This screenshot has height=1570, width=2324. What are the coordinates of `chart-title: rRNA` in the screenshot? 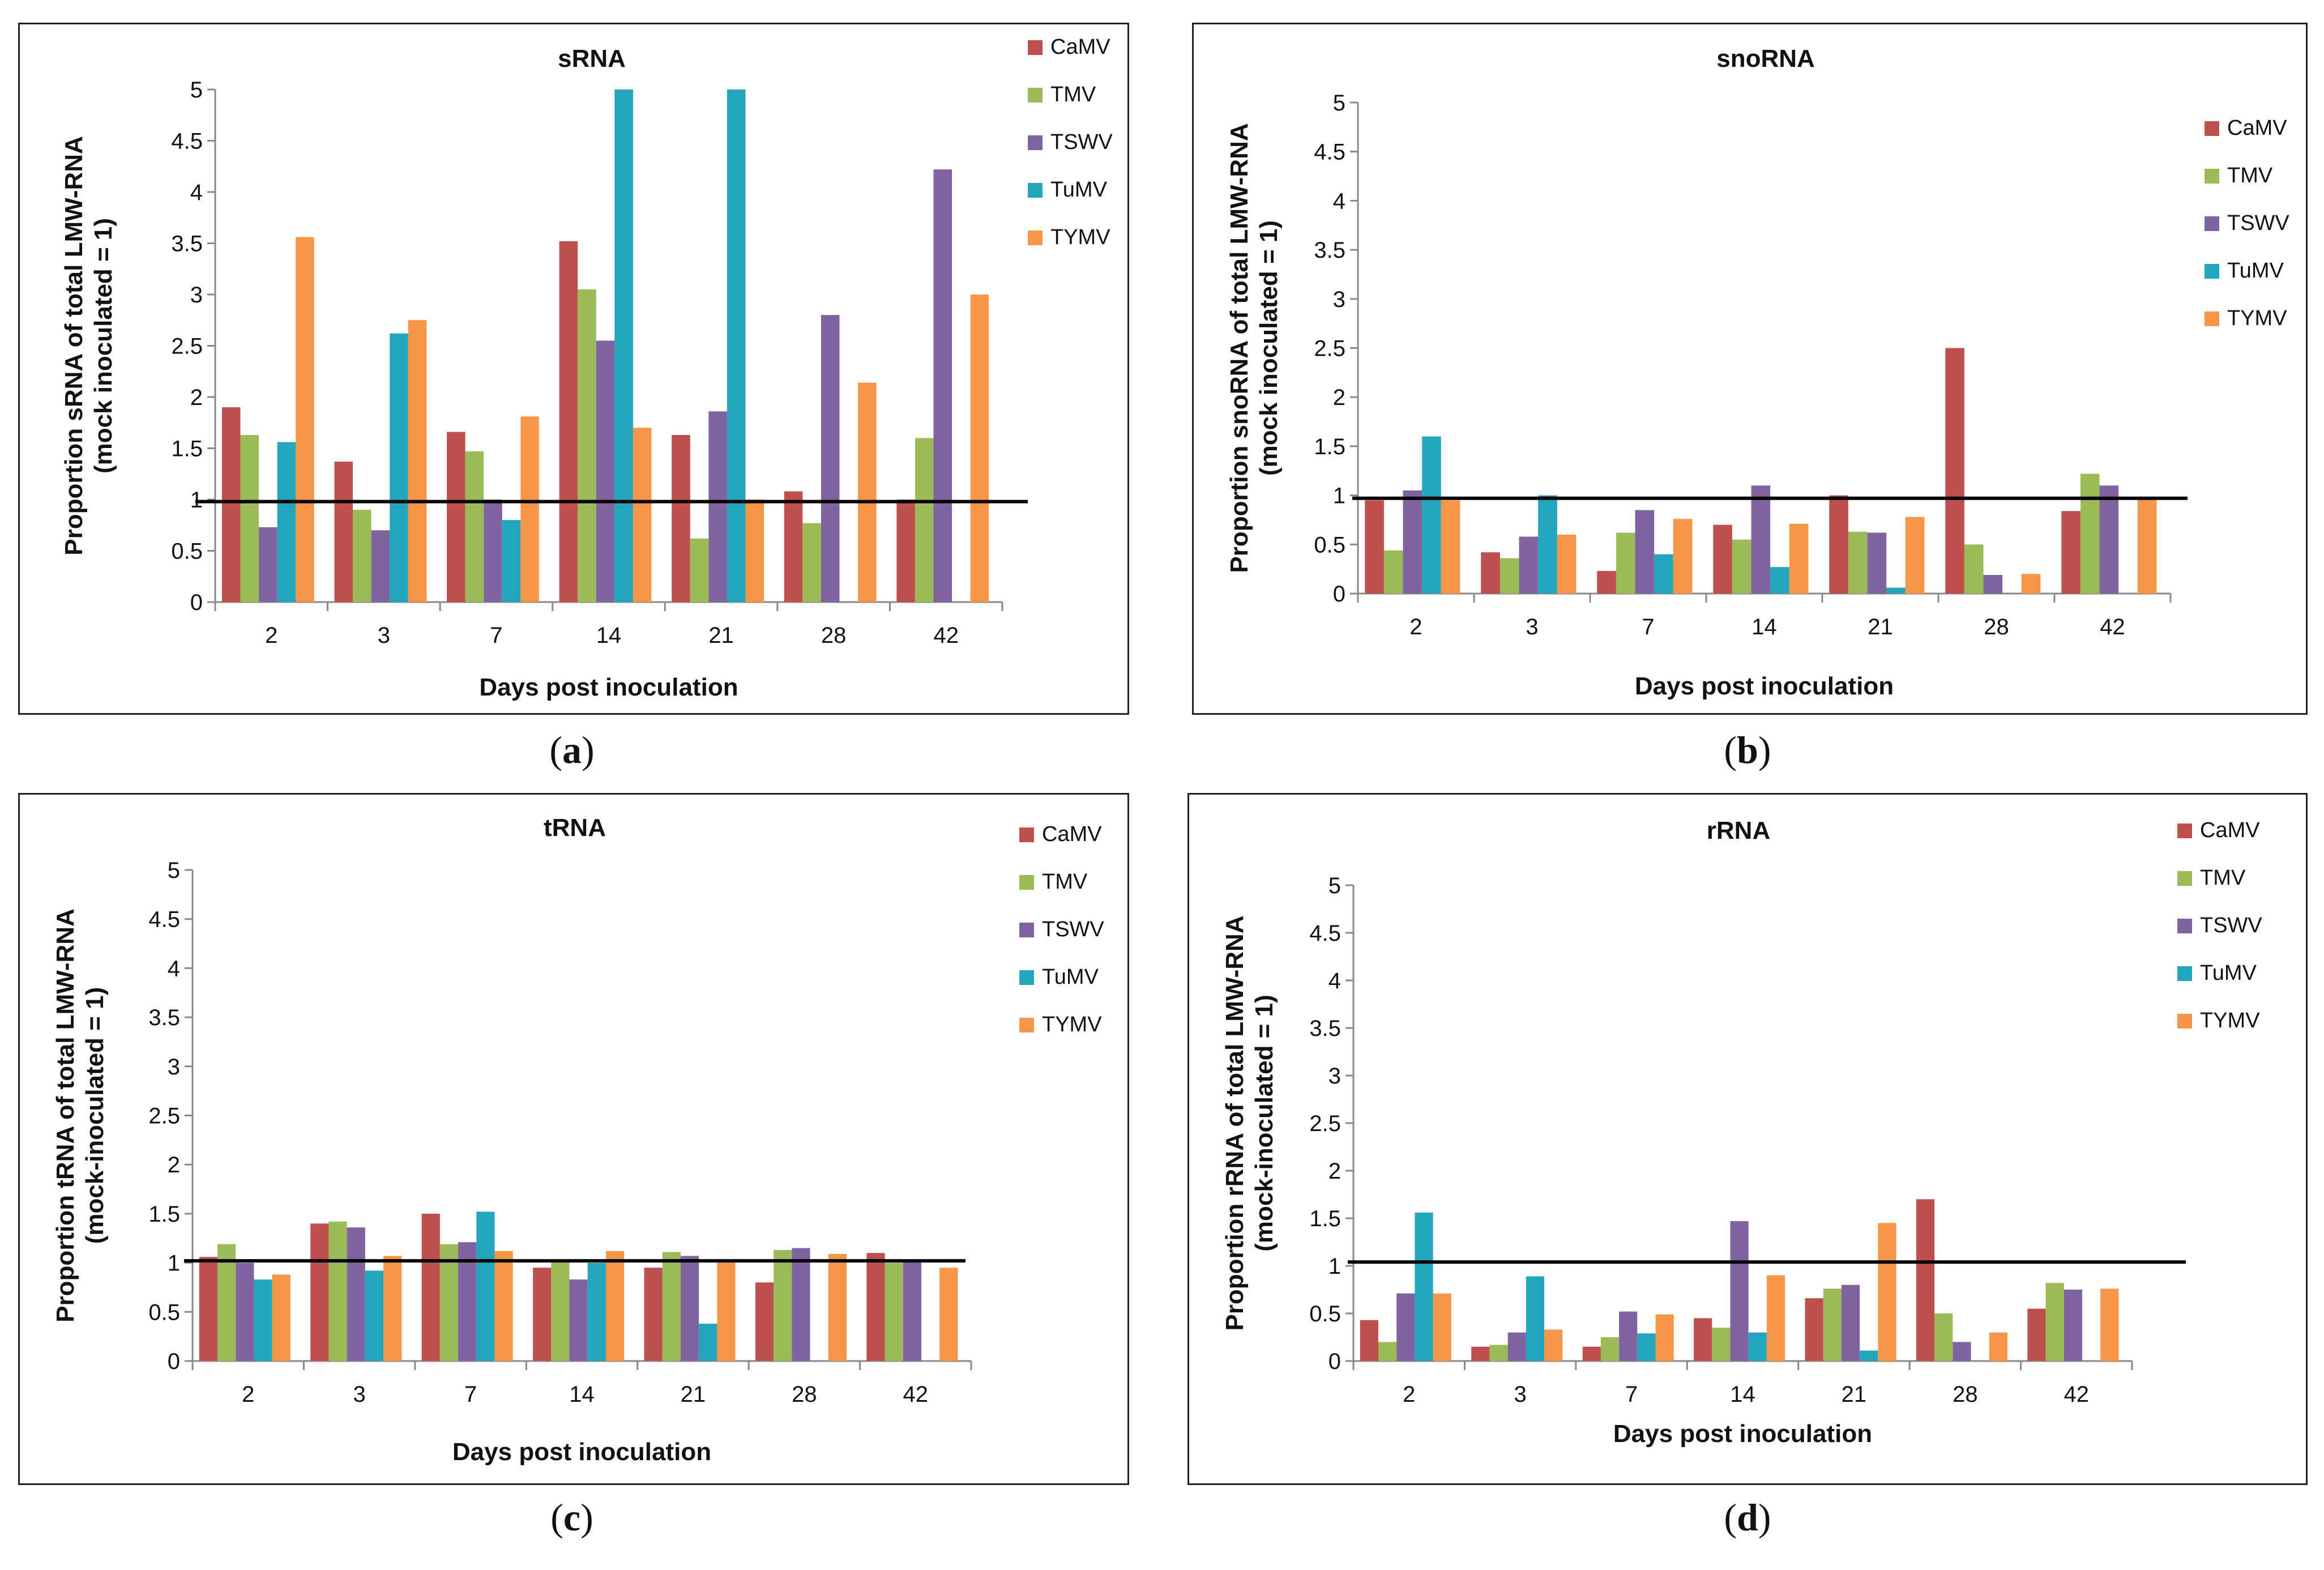 It's located at (1738, 831).